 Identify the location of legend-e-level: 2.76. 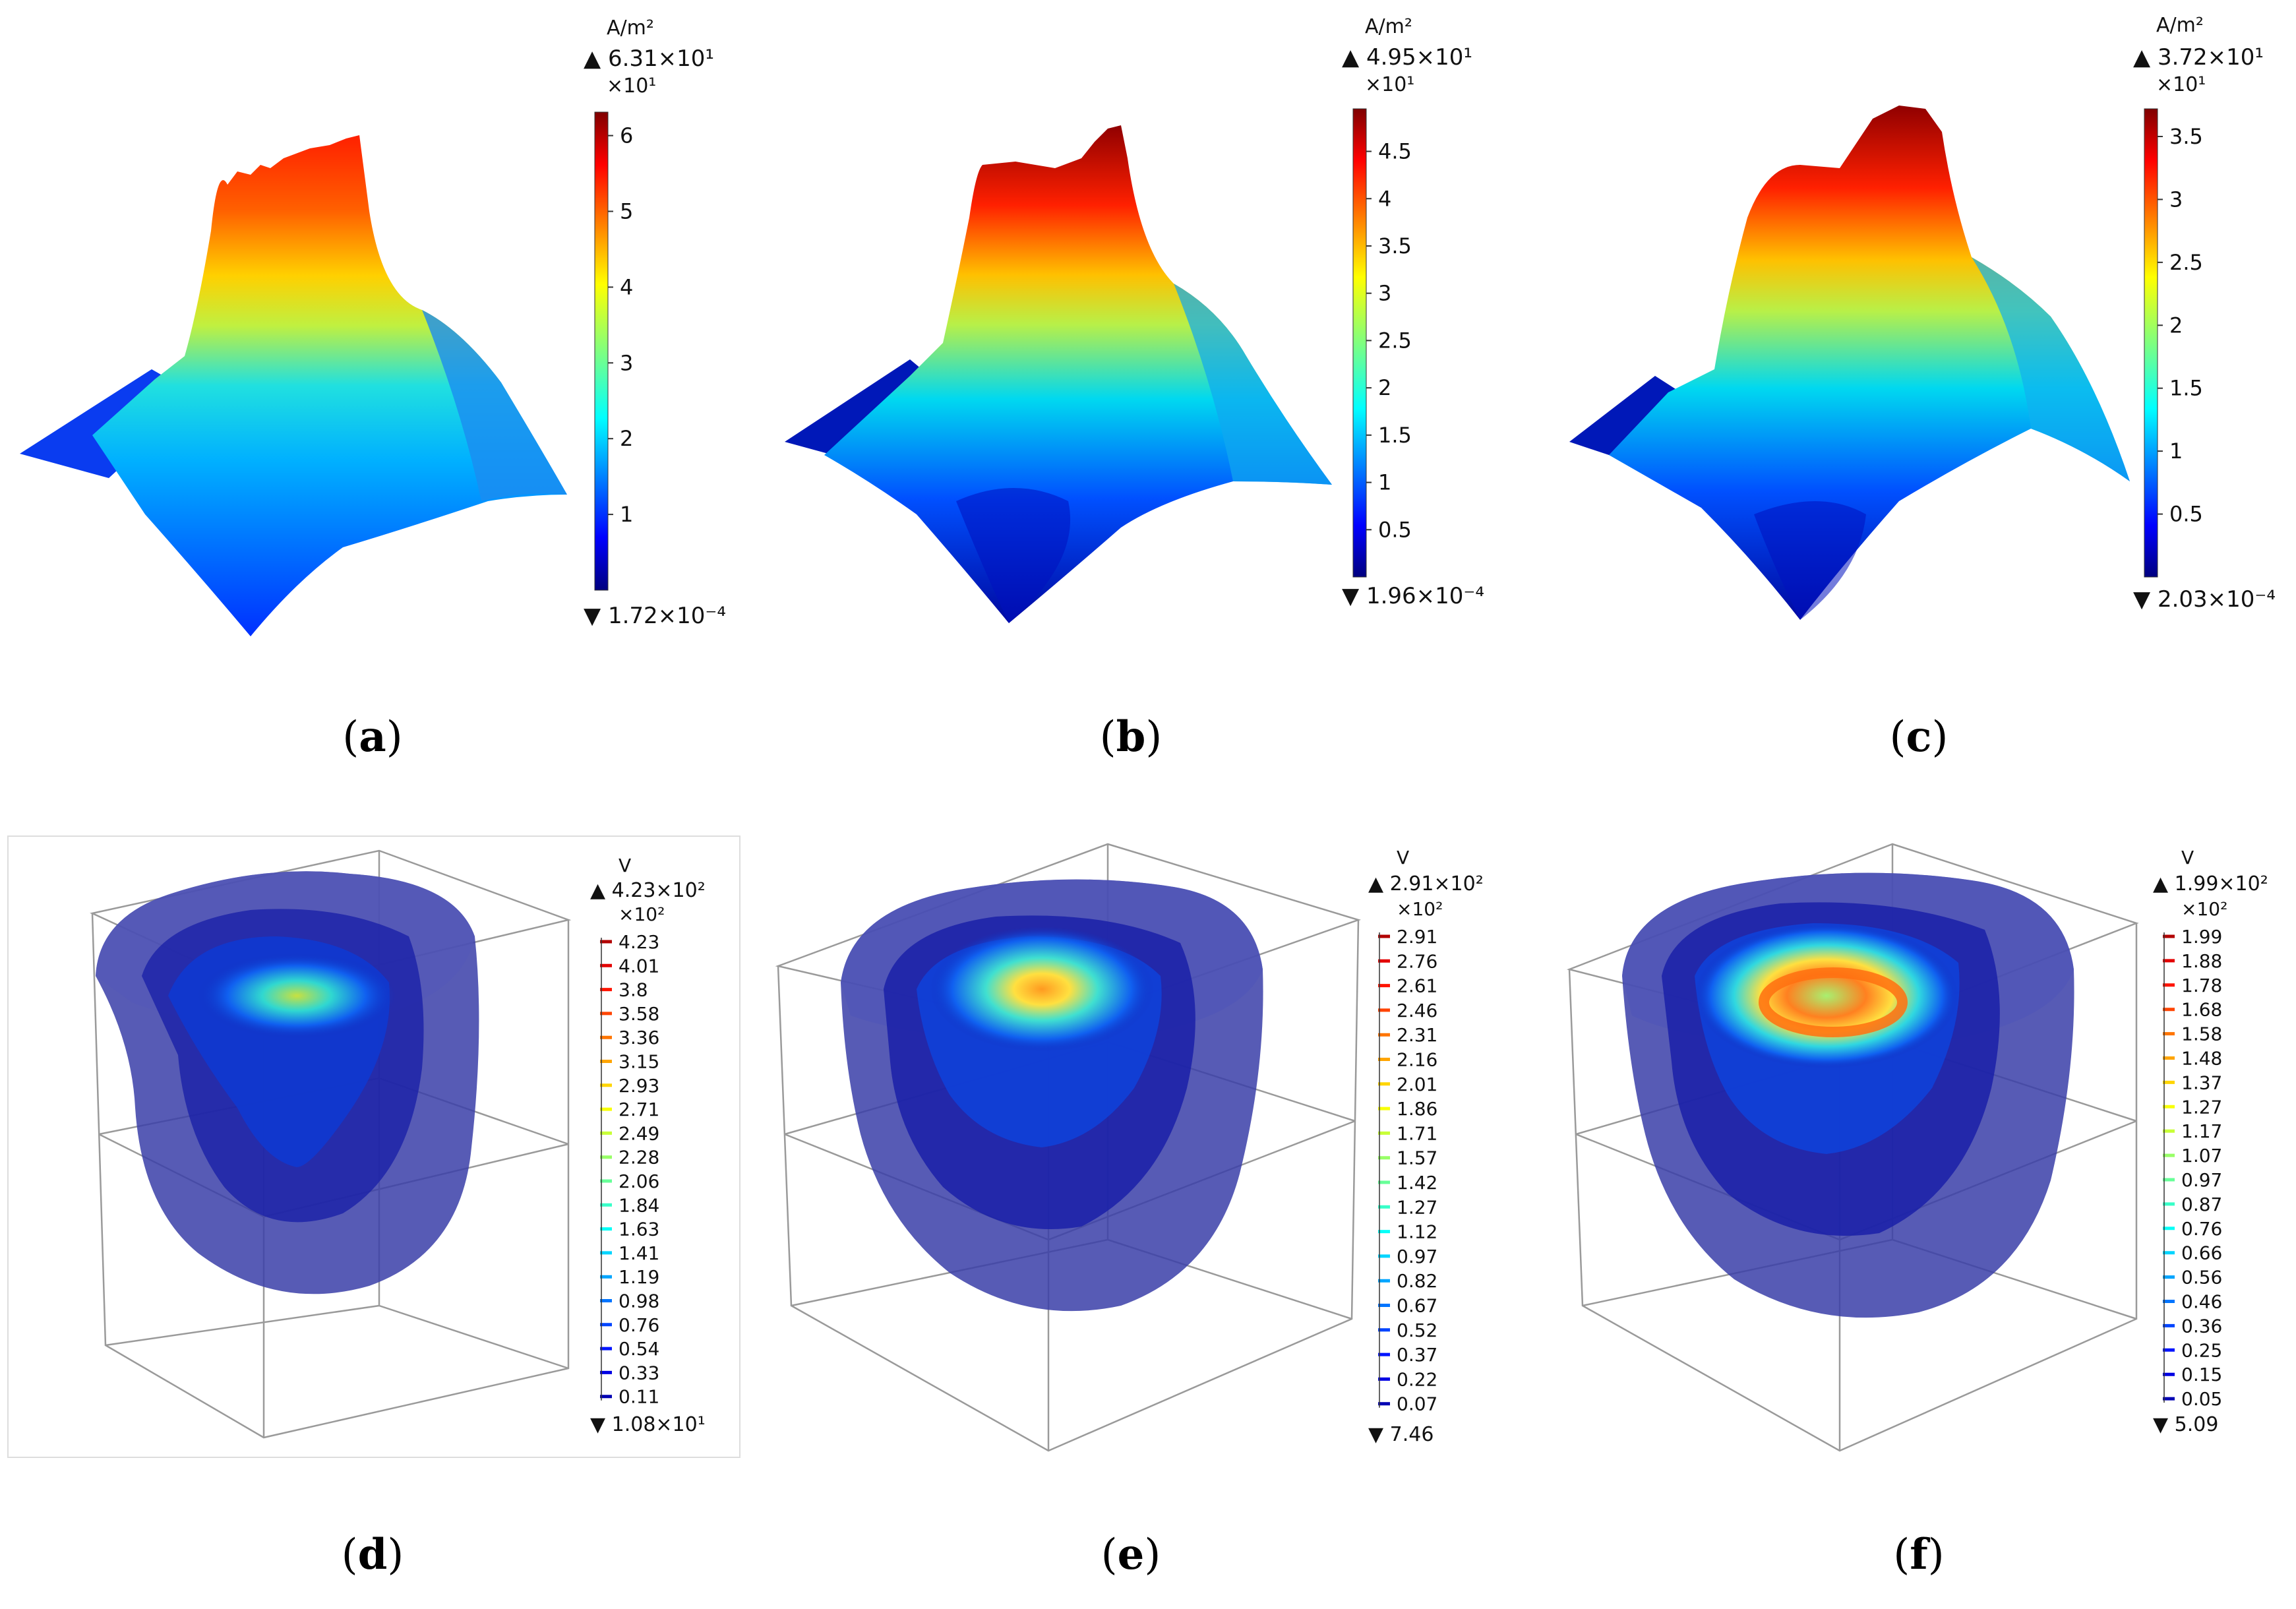
(1417, 961).